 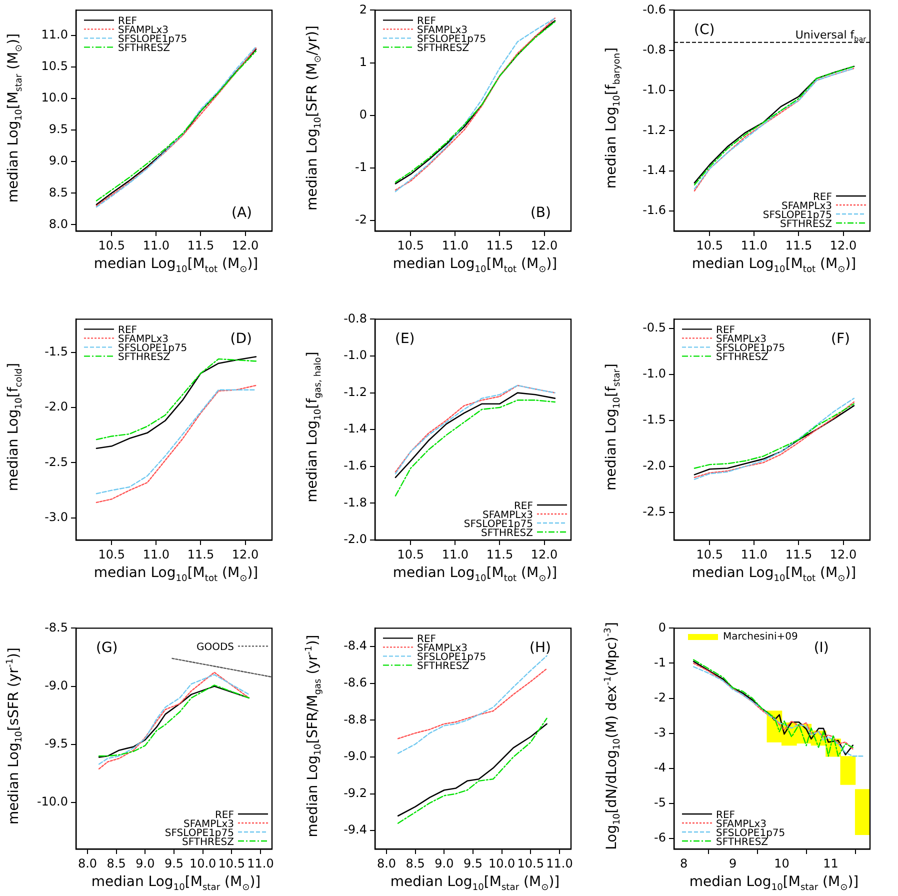 I want to click on y-tick-label: -8.8, so click(x=355, y=719).